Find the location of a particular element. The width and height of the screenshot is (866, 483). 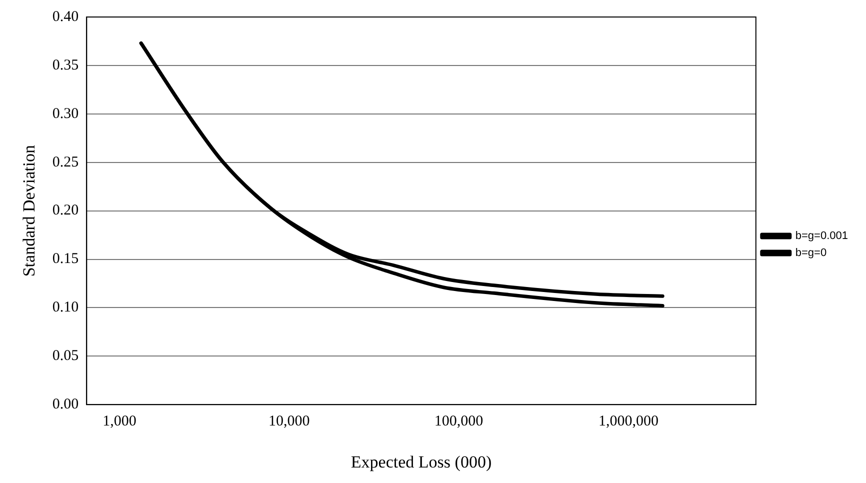

y-tick-label: 0.15 is located at coordinates (65, 259).